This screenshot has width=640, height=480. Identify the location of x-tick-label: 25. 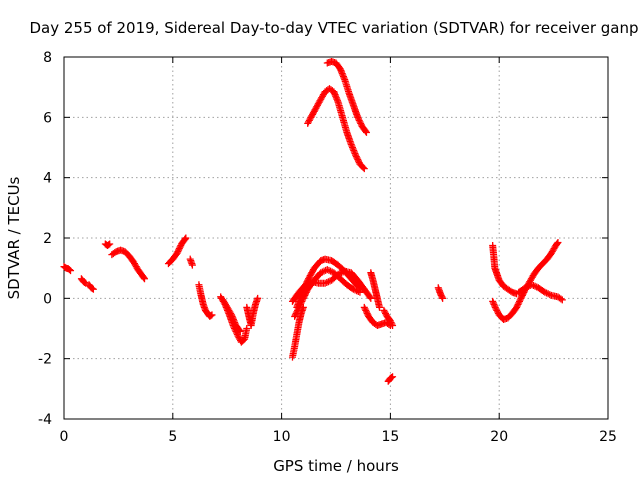
(608, 437).